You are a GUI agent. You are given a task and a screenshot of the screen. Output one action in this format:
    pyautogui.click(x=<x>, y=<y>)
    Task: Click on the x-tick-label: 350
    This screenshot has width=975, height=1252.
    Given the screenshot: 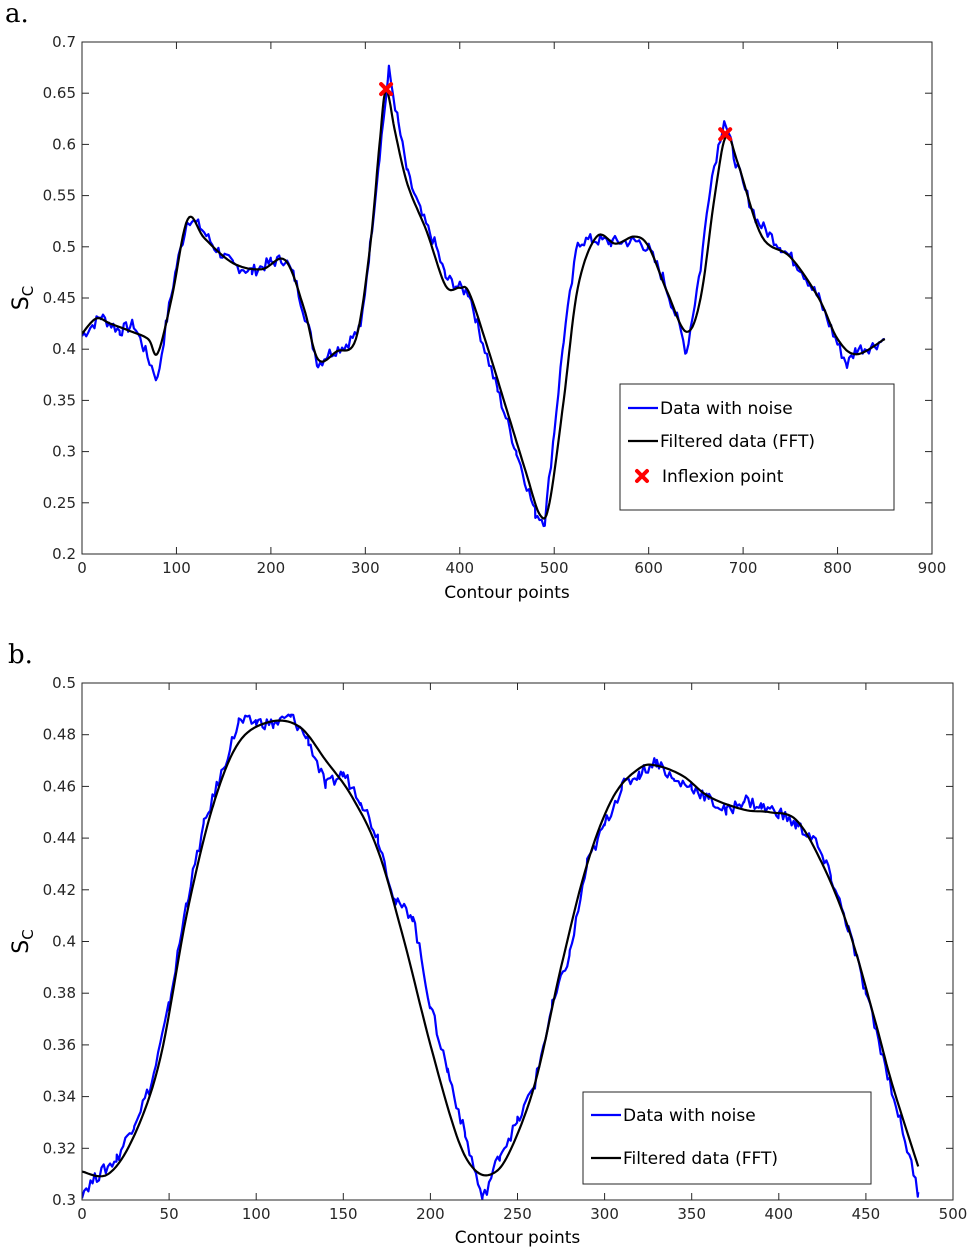 What is the action you would take?
    pyautogui.click(x=691, y=1214)
    